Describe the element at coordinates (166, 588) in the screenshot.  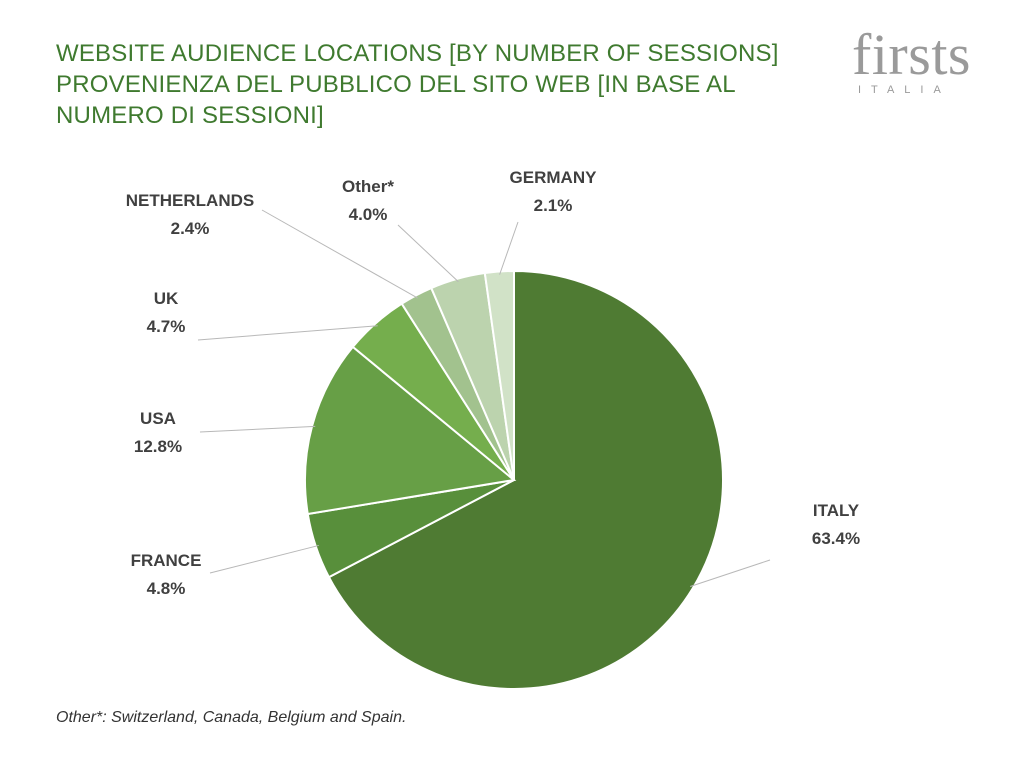
I see `slice-value-france: 4.8%` at that location.